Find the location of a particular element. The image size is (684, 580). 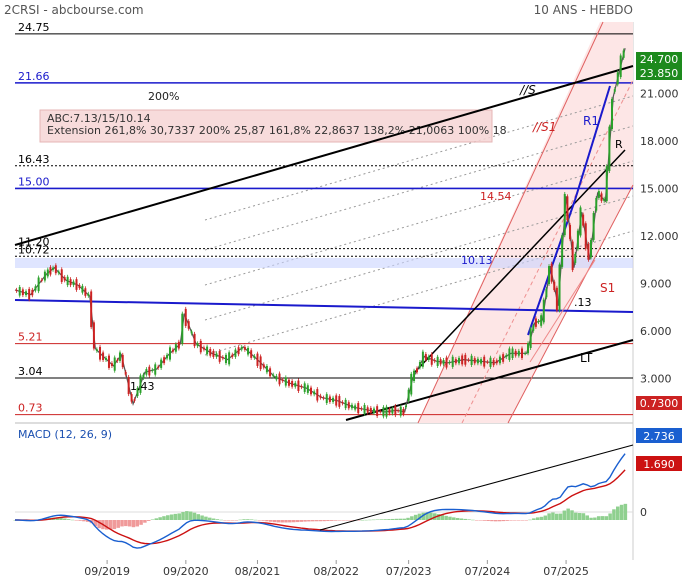

s1-line is located at coordinates (562, 311).